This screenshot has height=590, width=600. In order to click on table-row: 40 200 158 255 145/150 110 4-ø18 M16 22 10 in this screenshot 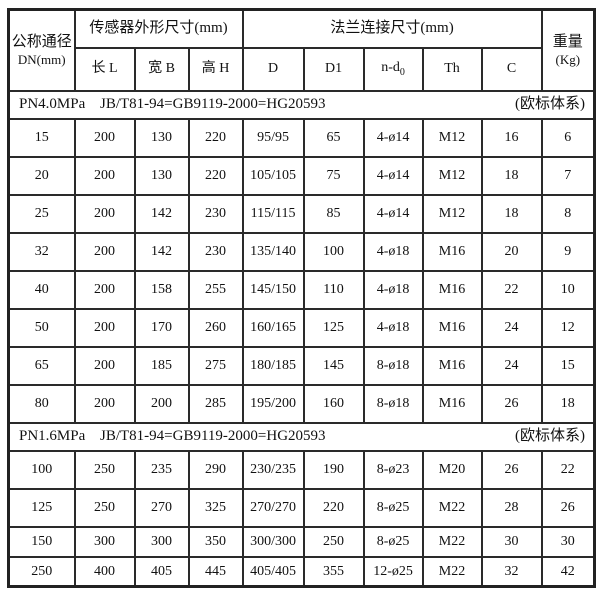, I will do `click(301, 289)`.